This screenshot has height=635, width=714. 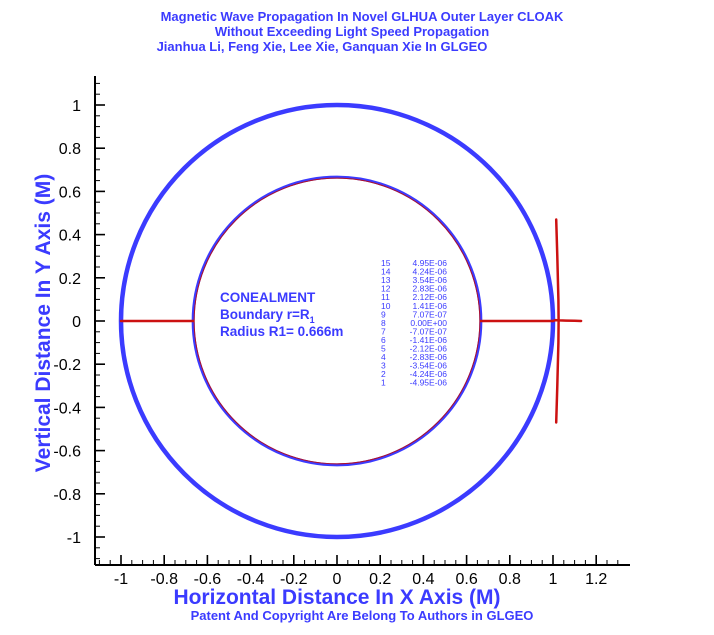 I want to click on y-axis-ticks: 1 0.8 0.6 0.4 0.2 0 -0.2 -0.4 -0.6 -0.8 -1, so click(x=79, y=321).